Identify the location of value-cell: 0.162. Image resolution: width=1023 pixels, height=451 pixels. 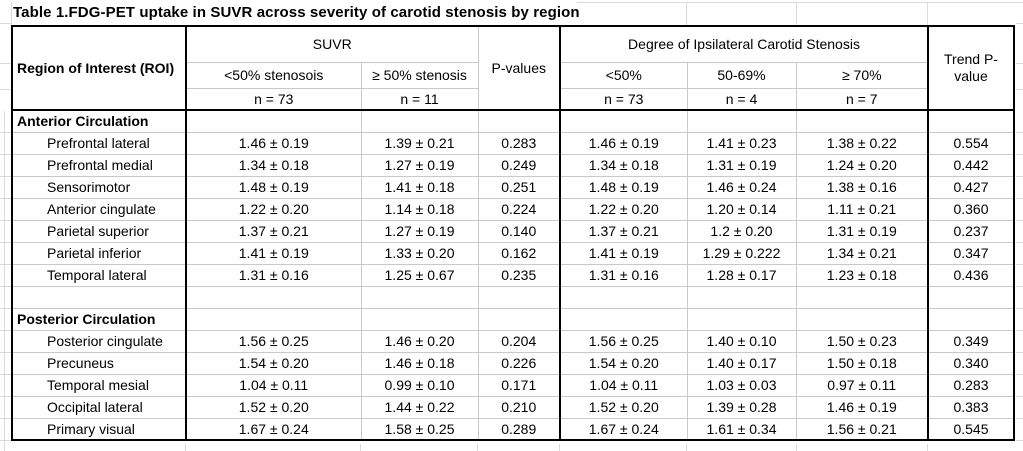
(519, 253).